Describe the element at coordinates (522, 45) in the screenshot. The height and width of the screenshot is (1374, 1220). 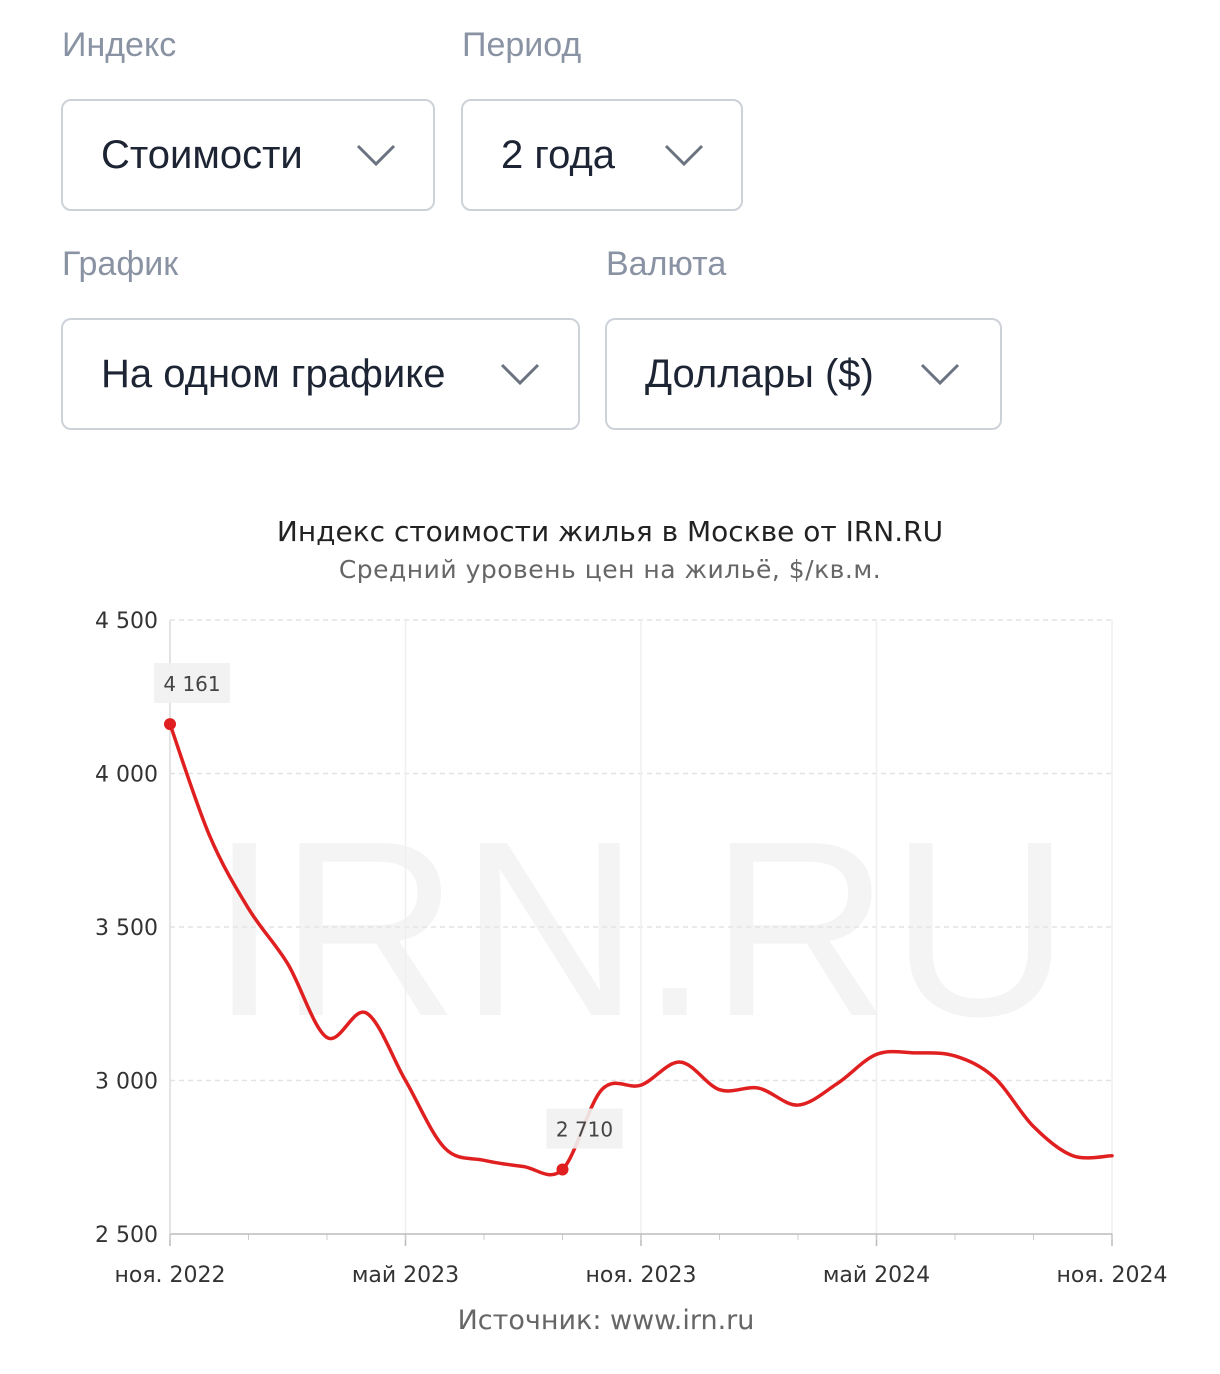
I see `period-label: Период` at that location.